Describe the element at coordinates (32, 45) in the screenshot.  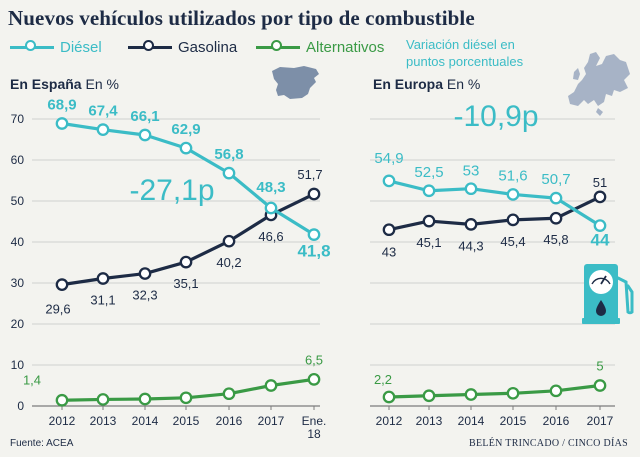
I see `legend-swatch-diesel` at that location.